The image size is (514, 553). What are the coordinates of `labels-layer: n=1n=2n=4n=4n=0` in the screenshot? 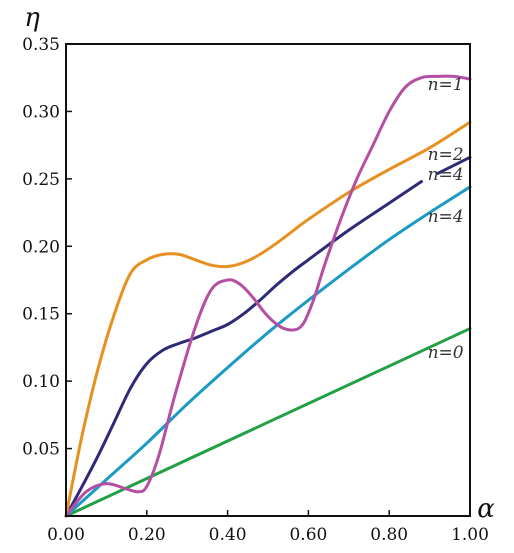 It's located at (446, 219).